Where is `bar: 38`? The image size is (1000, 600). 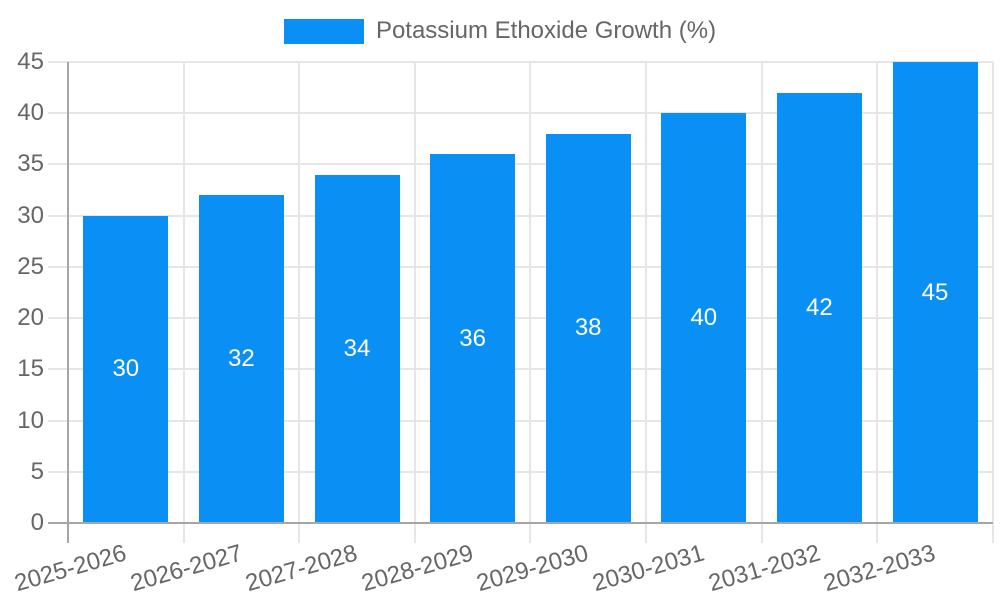 bar: 38 is located at coordinates (588, 328).